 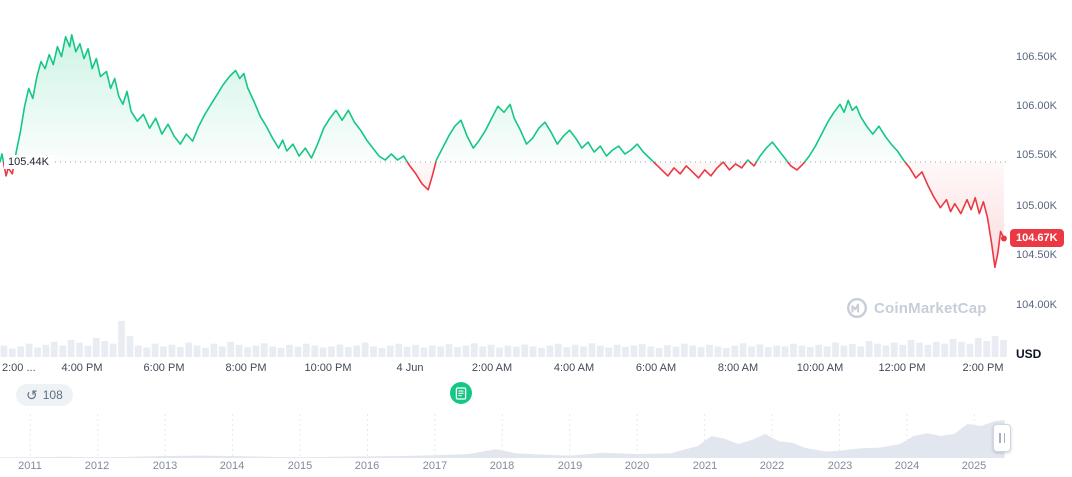 What do you see at coordinates (492, 368) in the screenshot?
I see `x-axis-label: 2:00 AM` at bounding box center [492, 368].